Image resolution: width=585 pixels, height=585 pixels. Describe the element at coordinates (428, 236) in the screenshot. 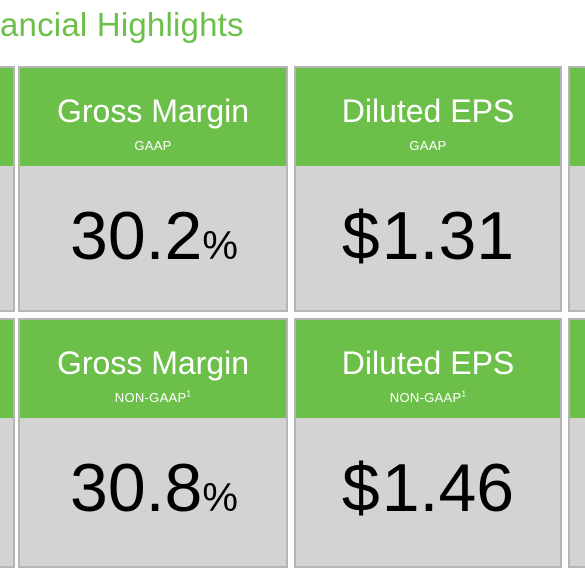

I see `card-value: $1.31` at that location.